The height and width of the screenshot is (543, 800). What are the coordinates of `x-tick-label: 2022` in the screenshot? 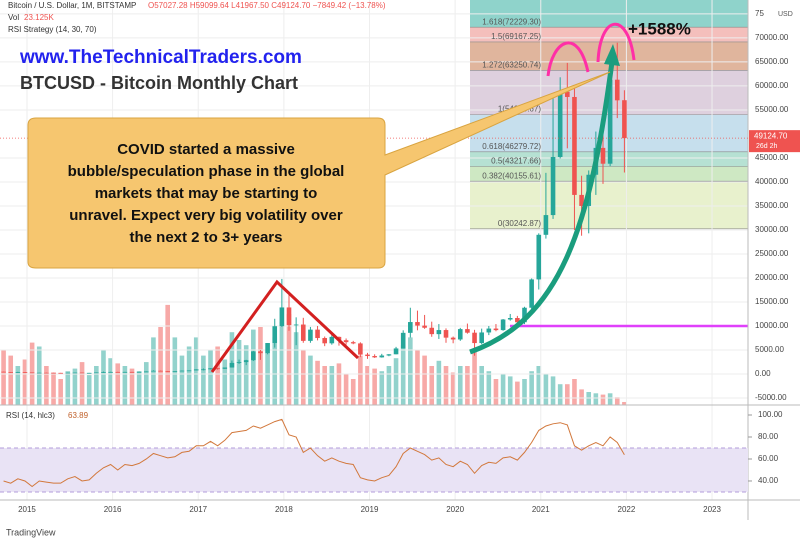 It's located at (627, 509).